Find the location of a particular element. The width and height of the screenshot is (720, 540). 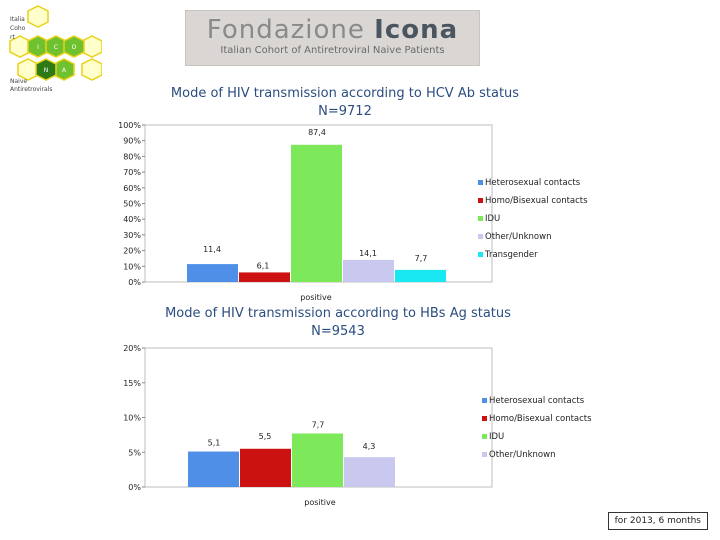

chart2-ytick-label: 10% is located at coordinates (132, 418).